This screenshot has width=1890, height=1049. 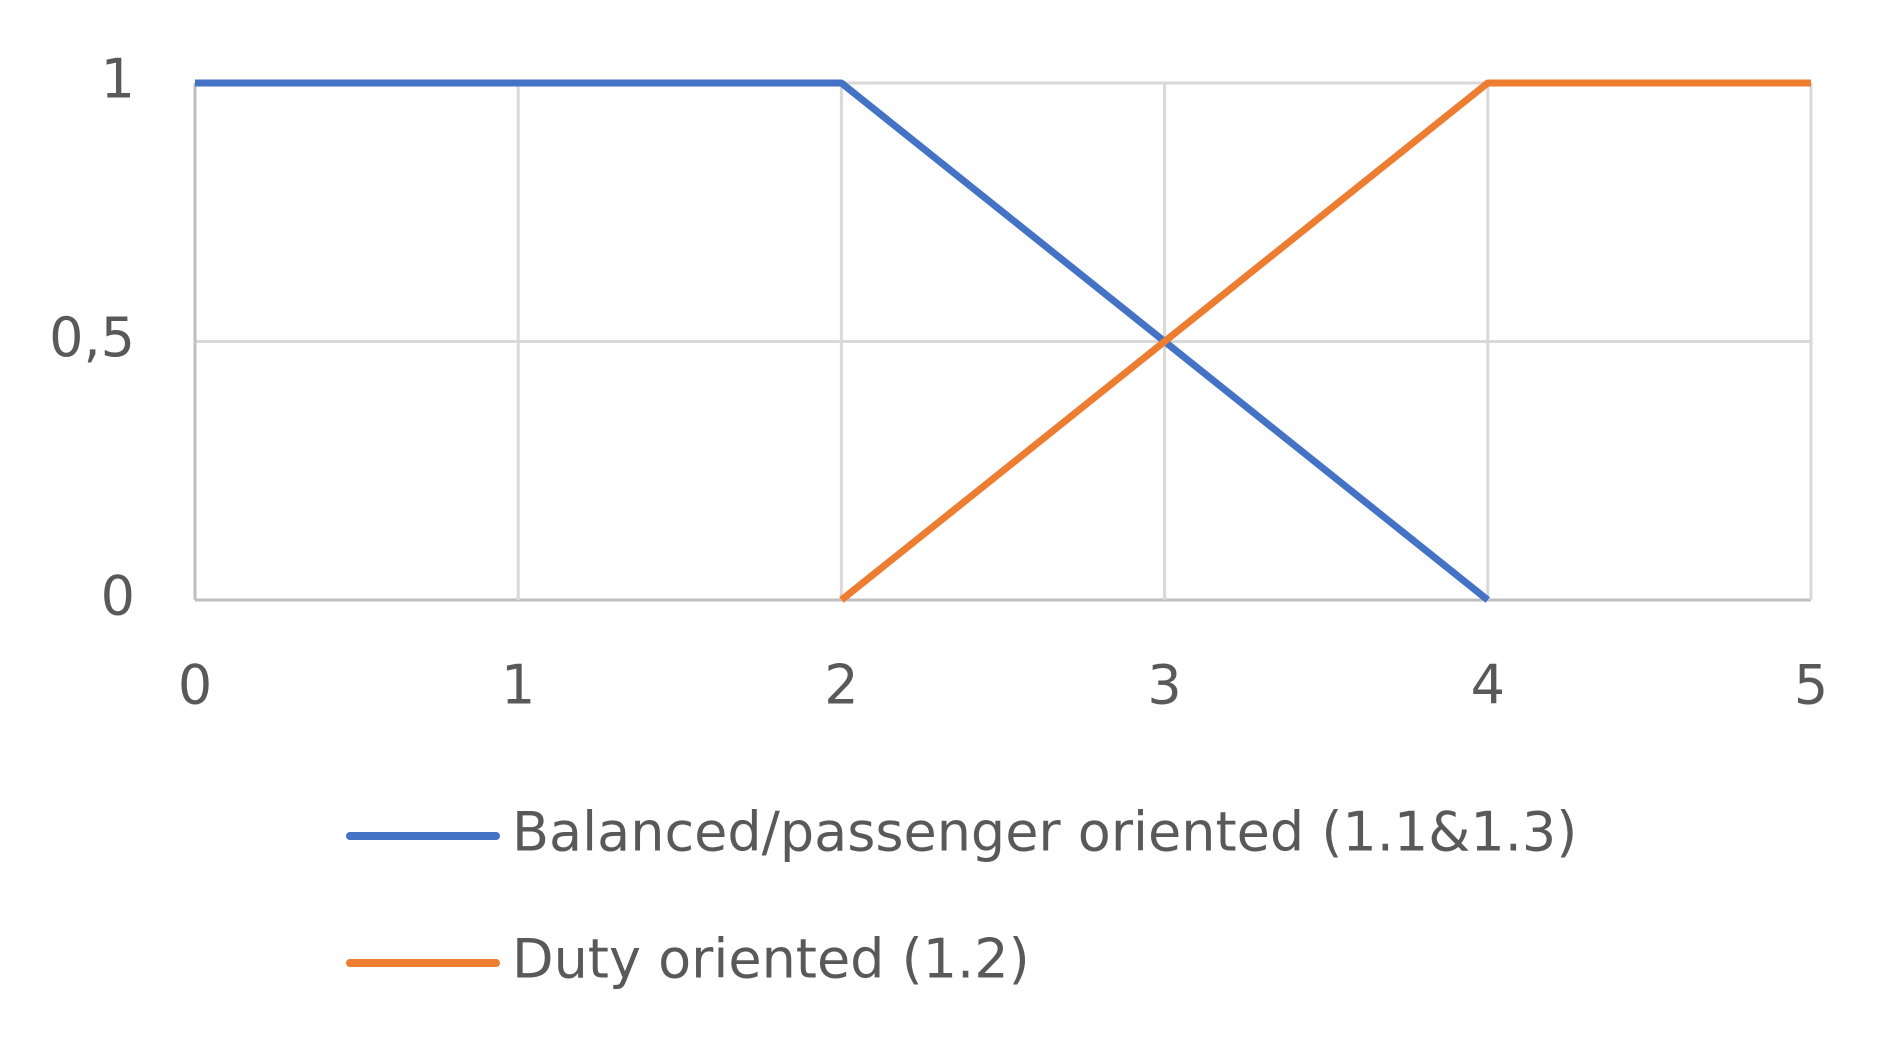 I want to click on x-tick-label: 1, so click(x=518, y=685).